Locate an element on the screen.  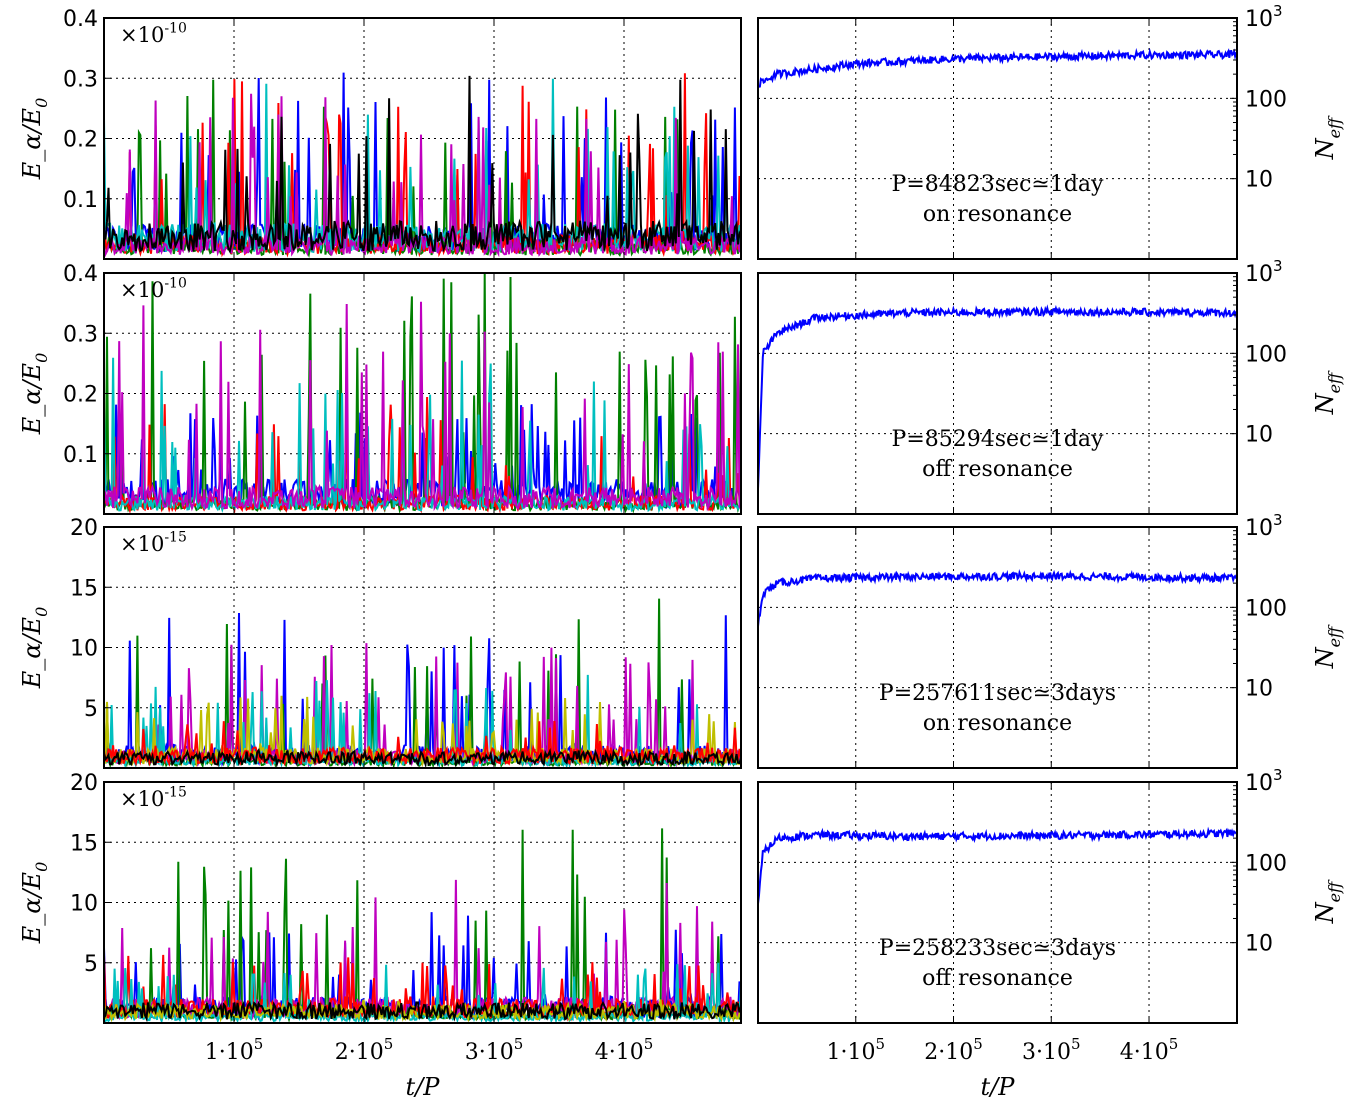
panel-3-left: 5 10 15 20 ×10⁻¹⁵ E_α/E0 is located at coordinates (380, 642).